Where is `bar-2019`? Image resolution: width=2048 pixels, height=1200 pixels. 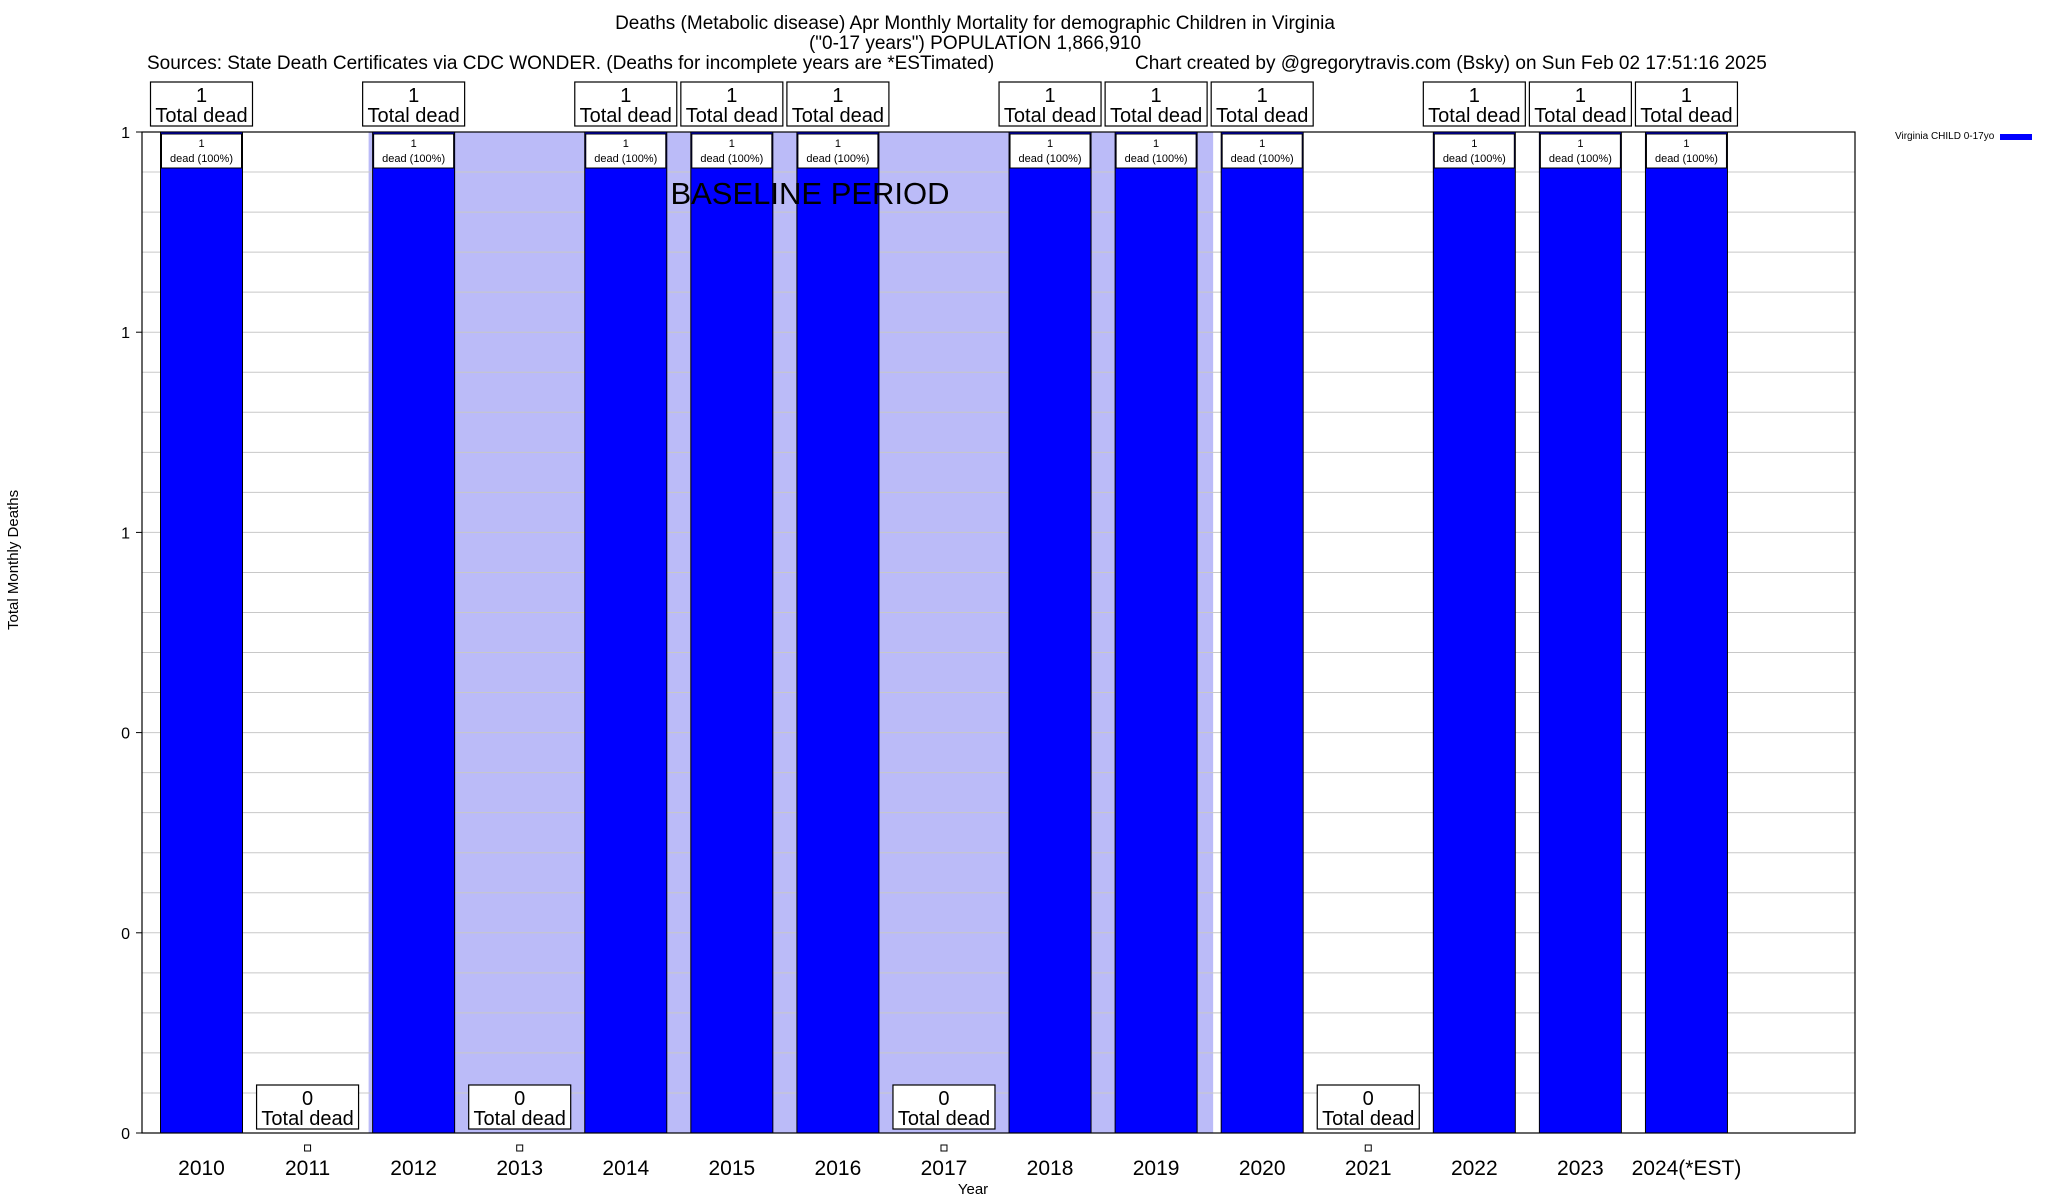 bar-2019 is located at coordinates (1156, 632).